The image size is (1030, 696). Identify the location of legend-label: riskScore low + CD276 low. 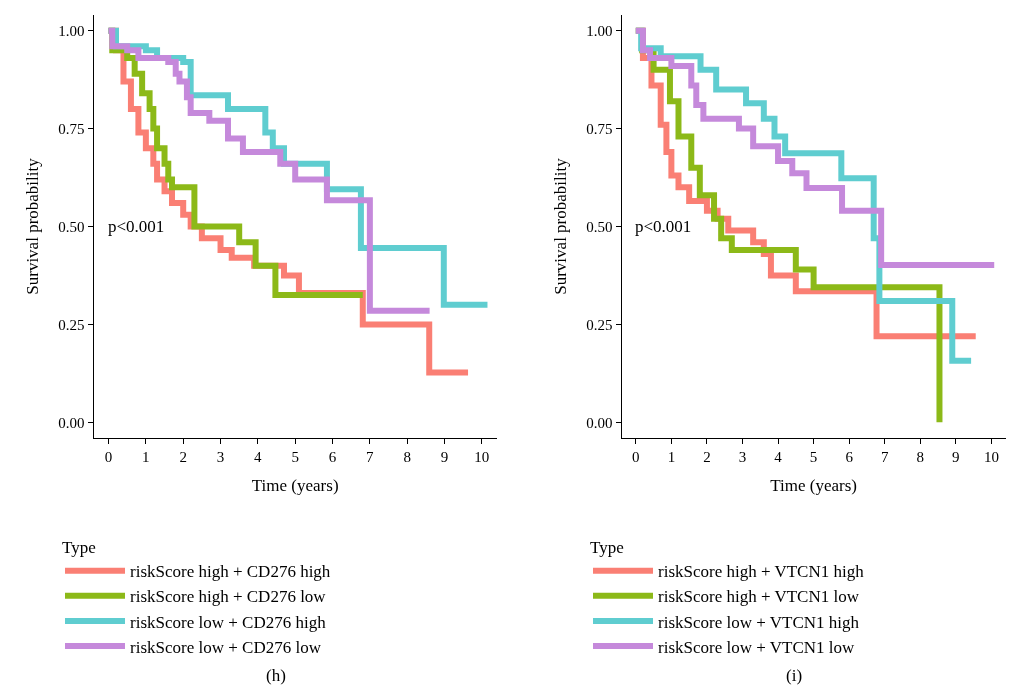
(226, 647).